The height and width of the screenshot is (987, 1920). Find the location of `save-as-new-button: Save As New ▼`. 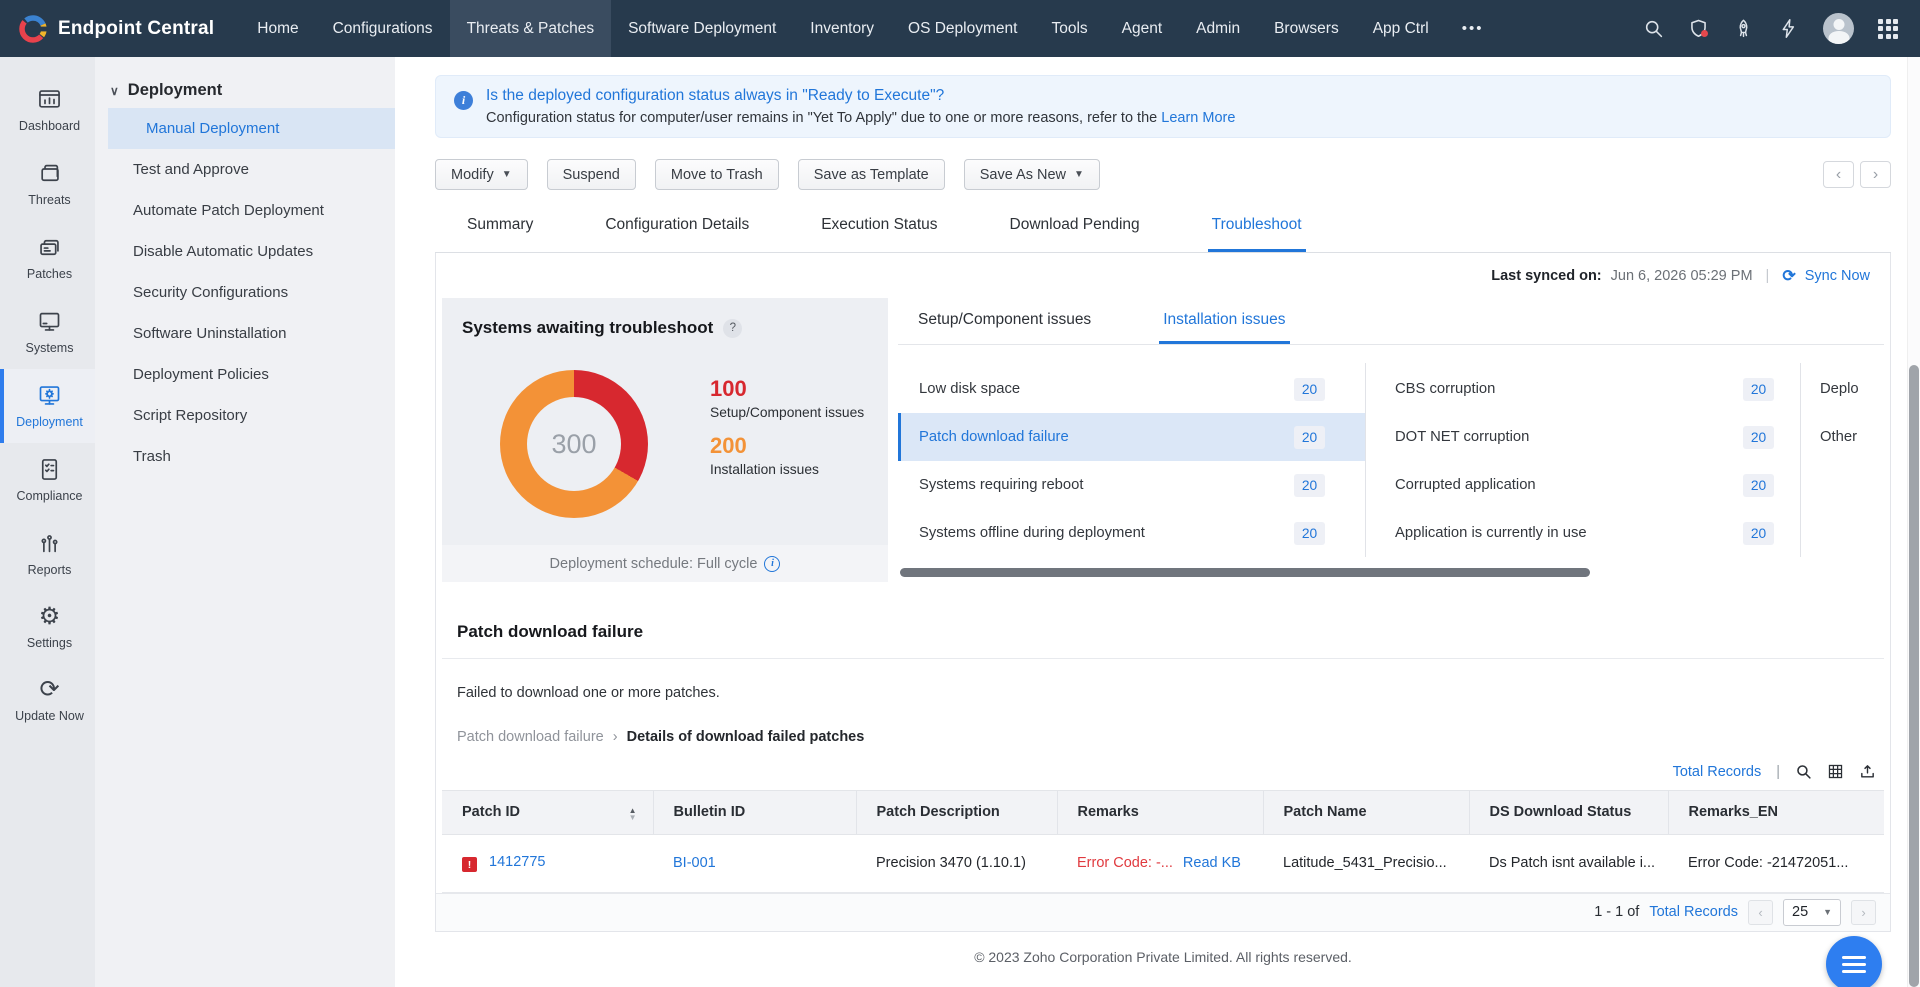

save-as-new-button: Save As New ▼ is located at coordinates (1031, 174).